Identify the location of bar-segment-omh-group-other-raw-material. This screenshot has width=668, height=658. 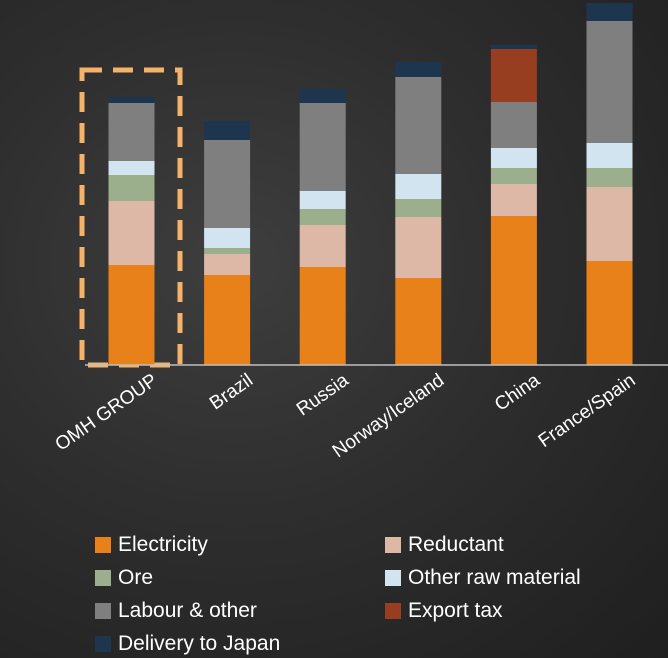
(131, 168).